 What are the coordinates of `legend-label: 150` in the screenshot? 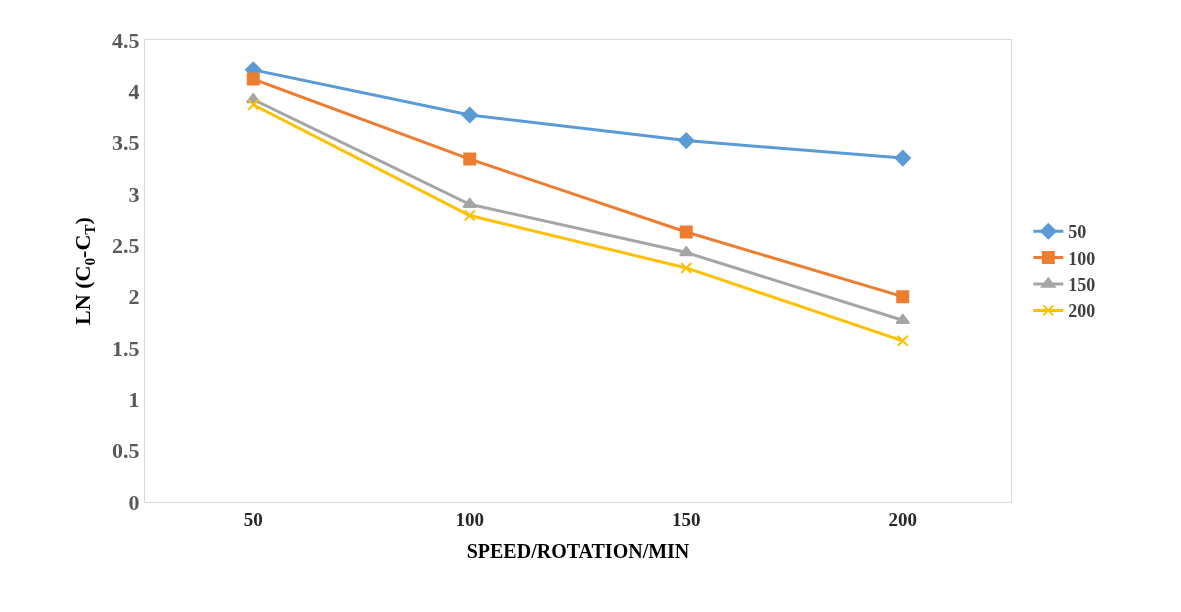 It's located at (1082, 285).